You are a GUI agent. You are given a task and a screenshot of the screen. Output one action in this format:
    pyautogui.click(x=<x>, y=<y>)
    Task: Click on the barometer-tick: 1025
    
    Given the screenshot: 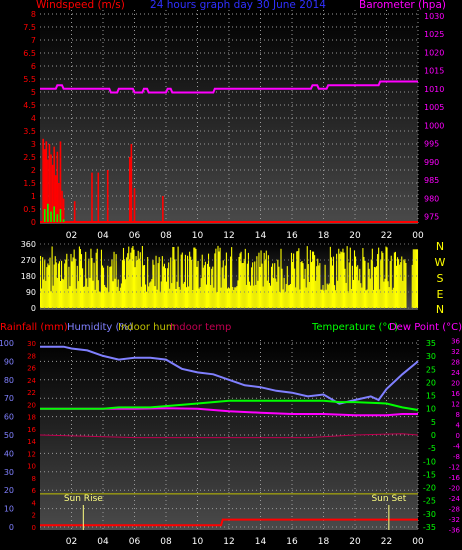 What is the action you would take?
    pyautogui.click(x=434, y=34)
    